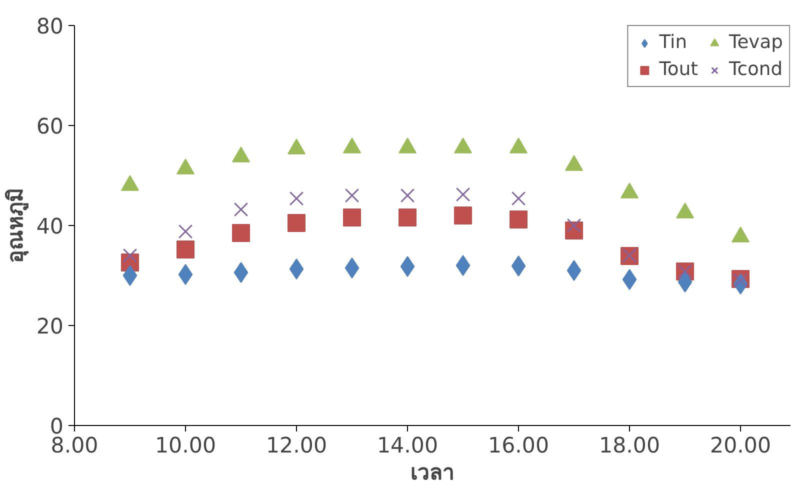  What do you see at coordinates (407, 446) in the screenshot?
I see `x-tick-label: 14.00` at bounding box center [407, 446].